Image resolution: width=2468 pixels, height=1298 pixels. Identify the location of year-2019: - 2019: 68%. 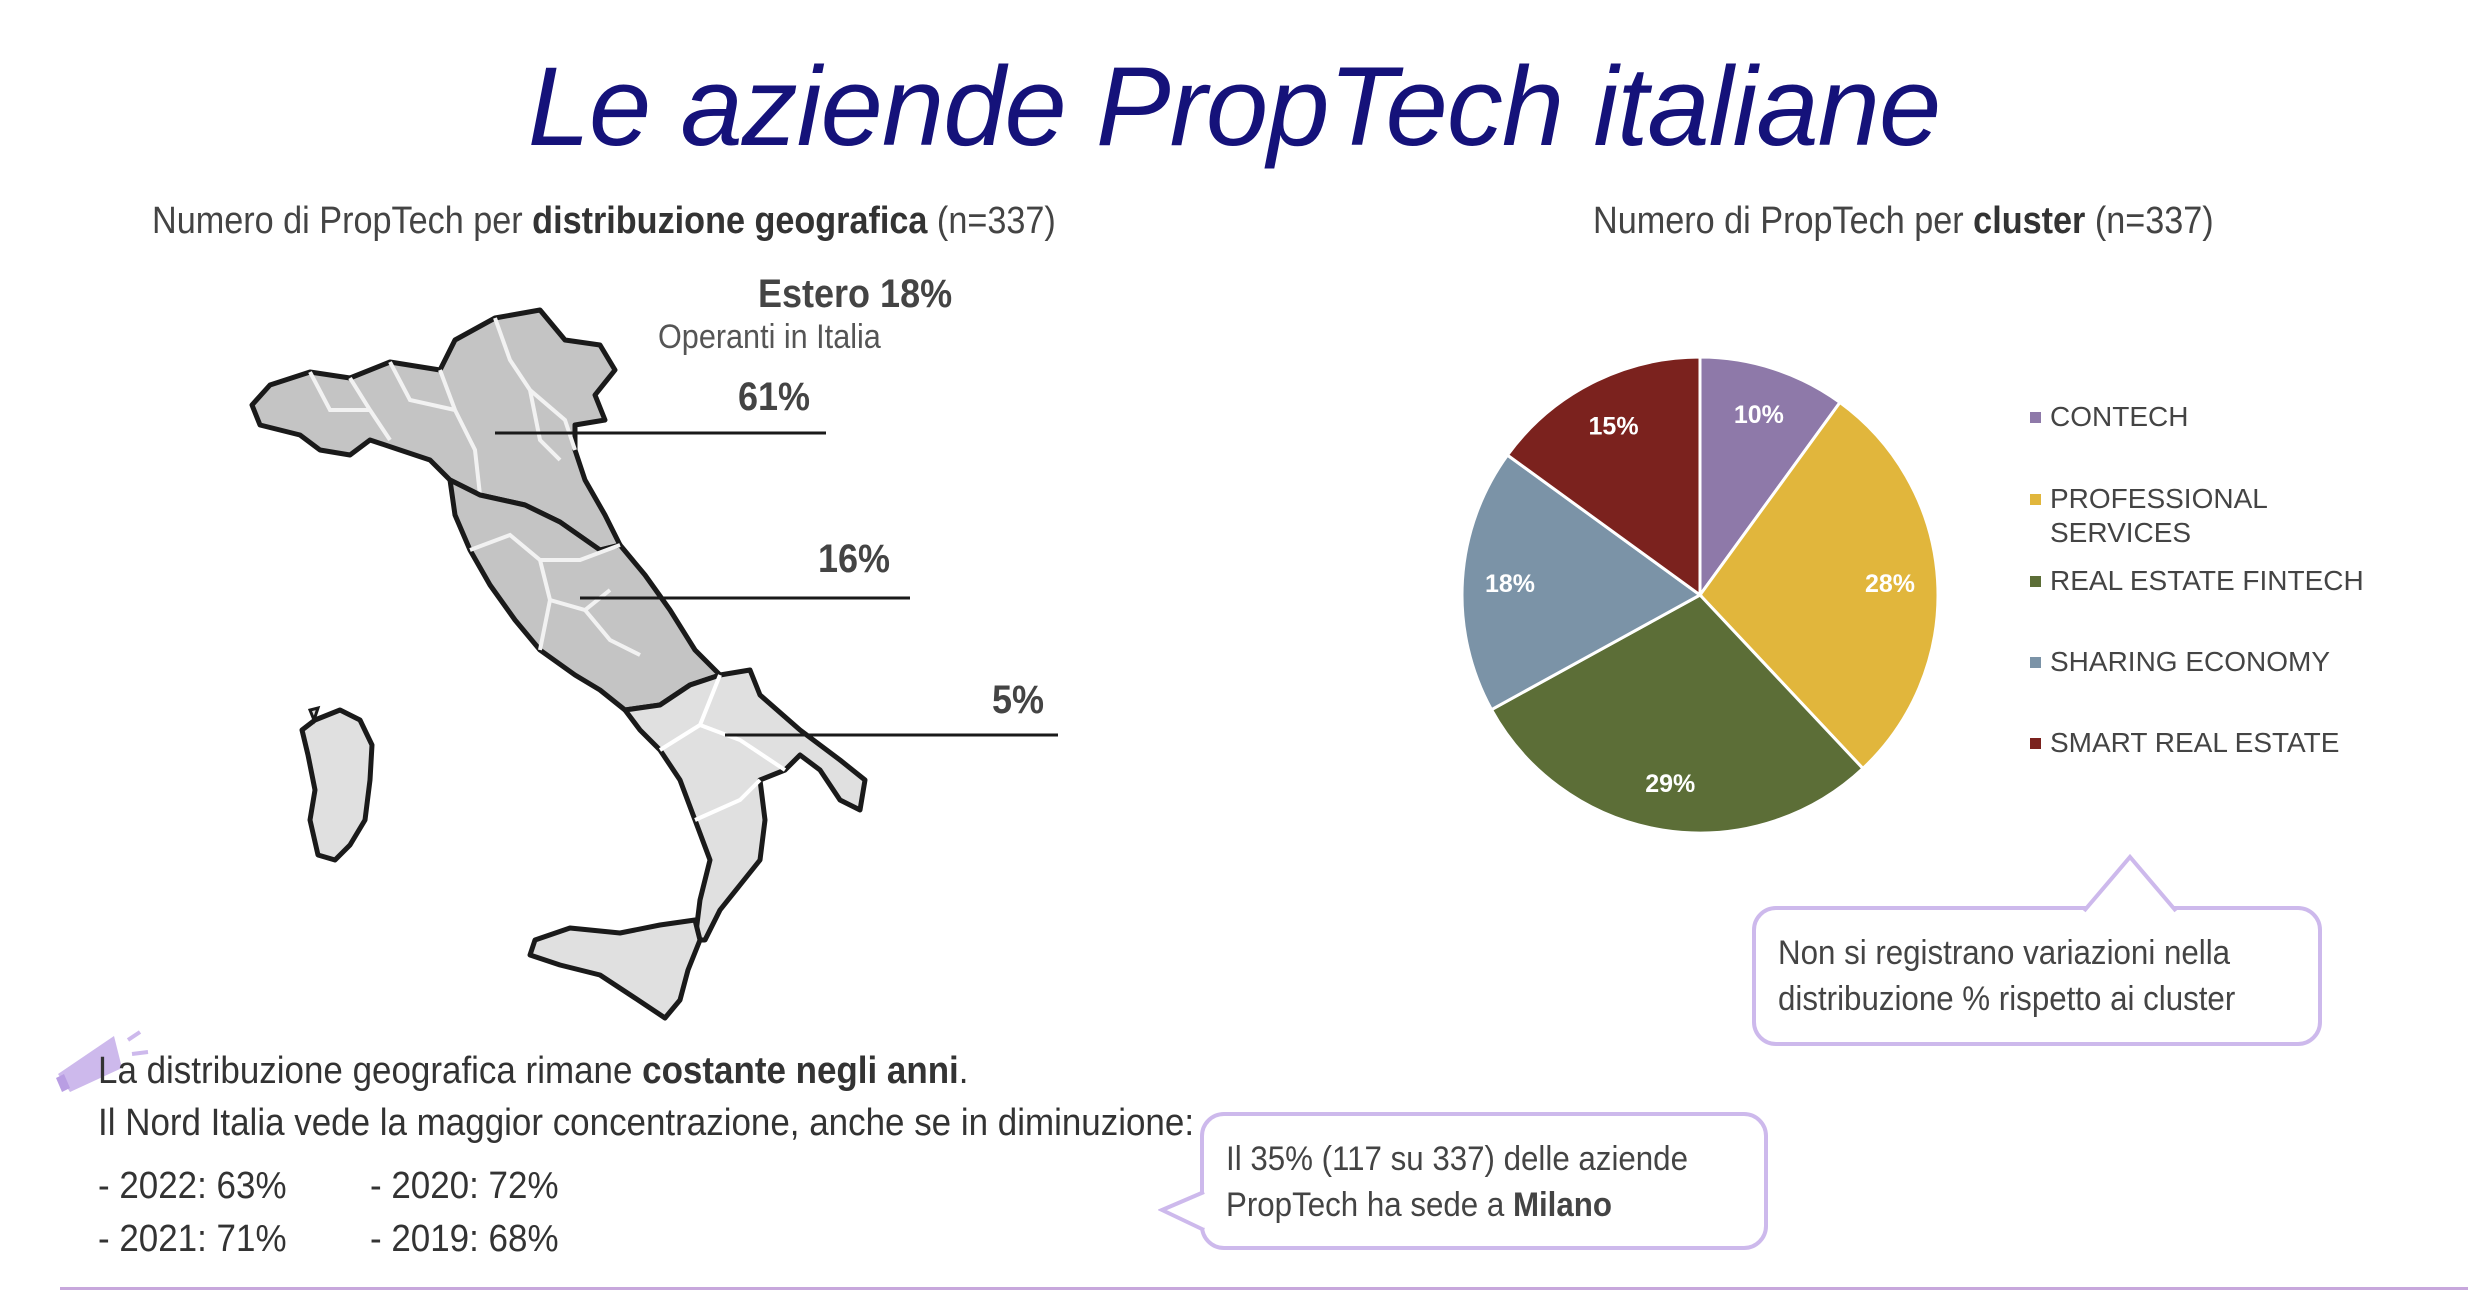
(464, 1239).